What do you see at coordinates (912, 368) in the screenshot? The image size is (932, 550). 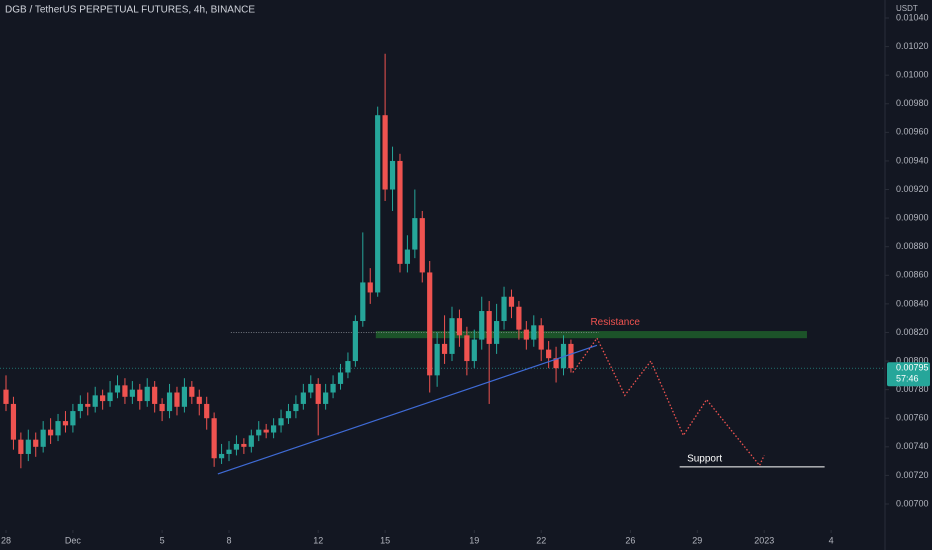 I see `last-price-label: 0.00795` at bounding box center [912, 368].